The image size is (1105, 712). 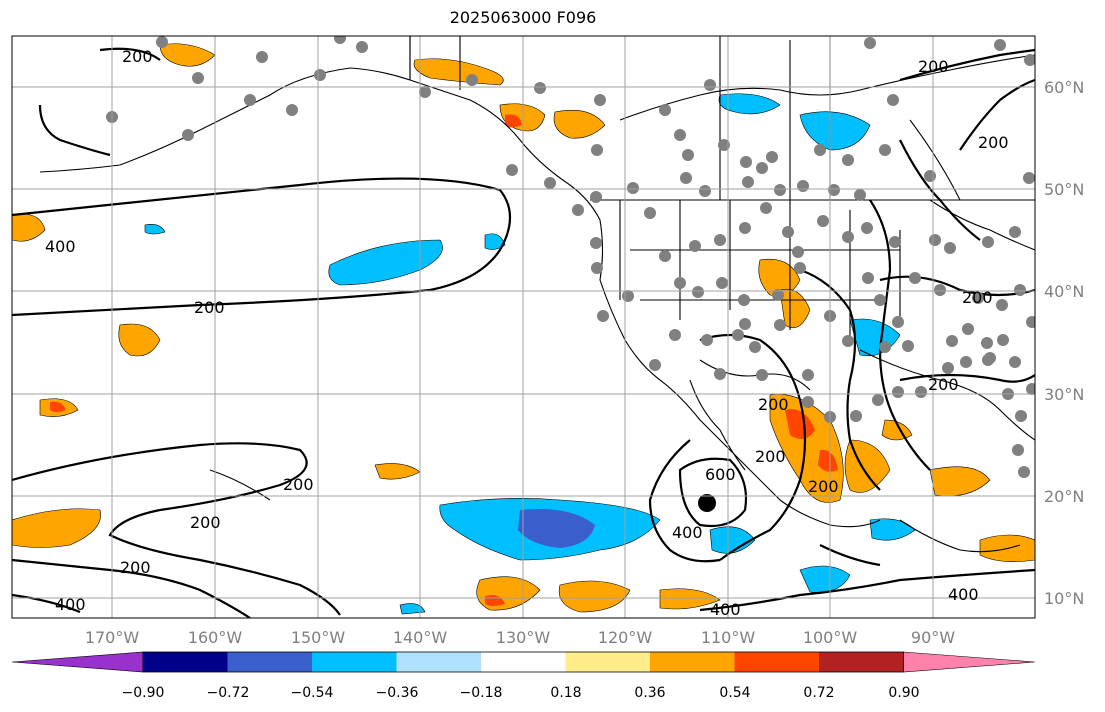 I want to click on lon-label: 100°W, so click(x=830, y=637).